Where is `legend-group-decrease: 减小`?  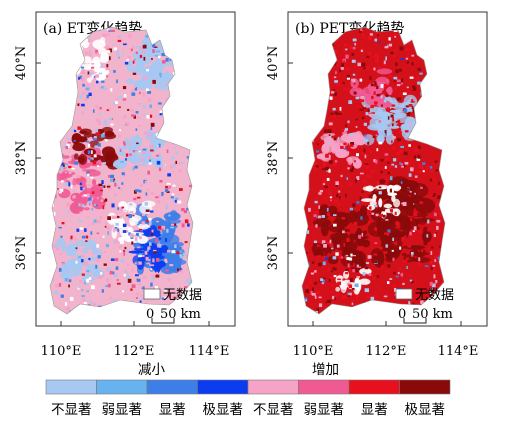
legend-group-decrease: 减小 is located at coordinates (151, 370).